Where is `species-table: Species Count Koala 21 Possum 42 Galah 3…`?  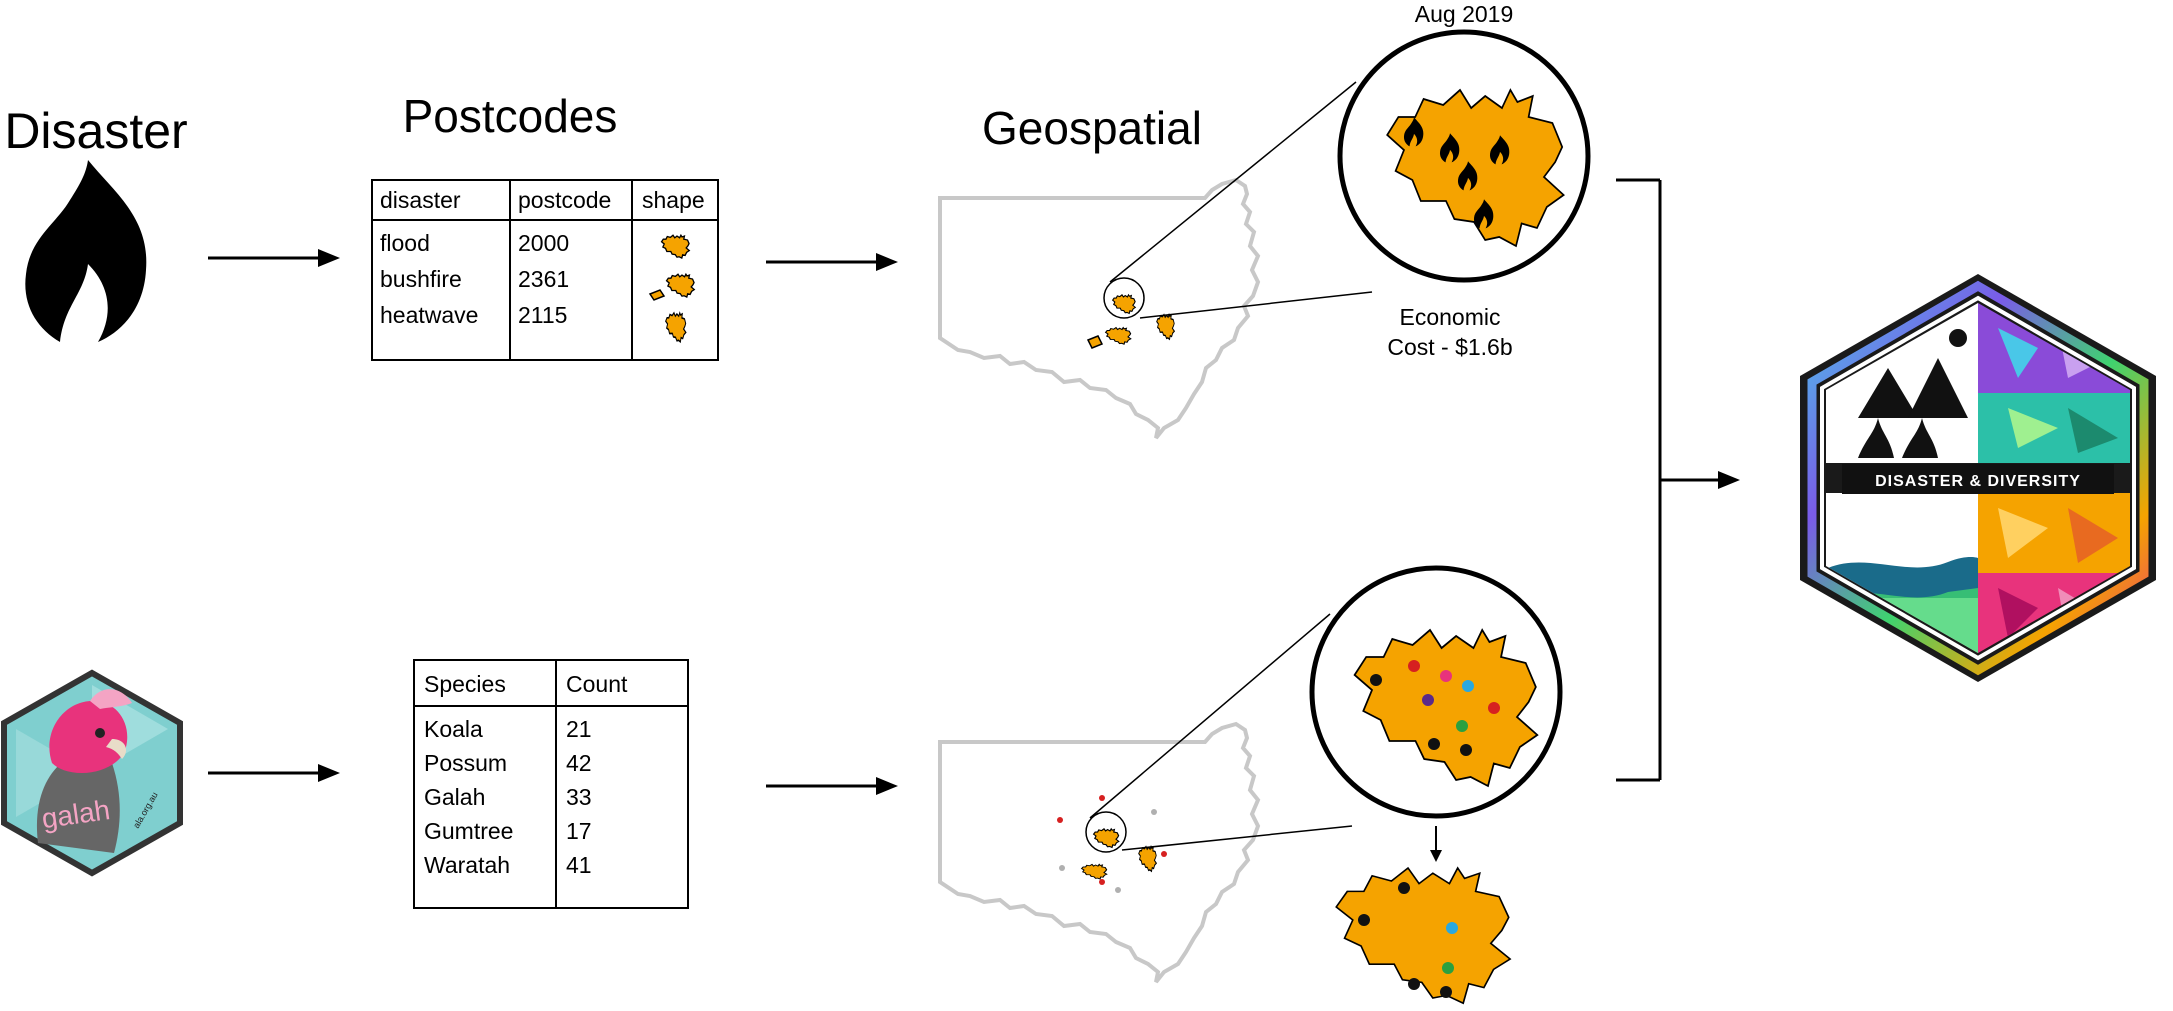
species-table: Species Count Koala 21 Possum 42 Galah 3… is located at coordinates (551, 784).